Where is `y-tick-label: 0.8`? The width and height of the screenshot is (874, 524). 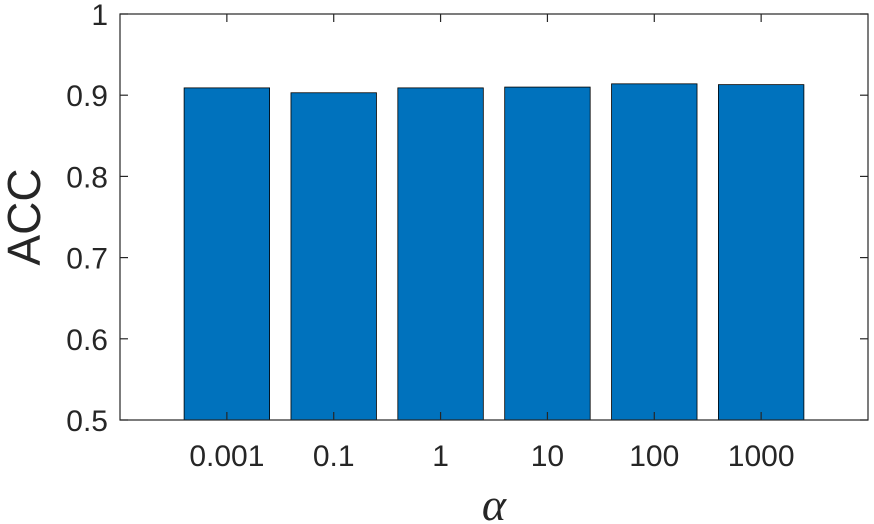
y-tick-label: 0.8 is located at coordinates (87, 177).